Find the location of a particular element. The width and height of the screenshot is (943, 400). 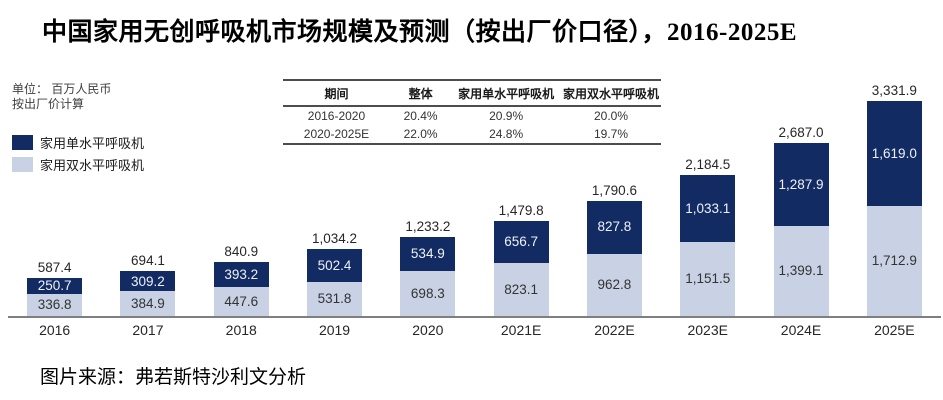

bar-segment-家用单水平呼吸机: 250.7 is located at coordinates (55, 286).